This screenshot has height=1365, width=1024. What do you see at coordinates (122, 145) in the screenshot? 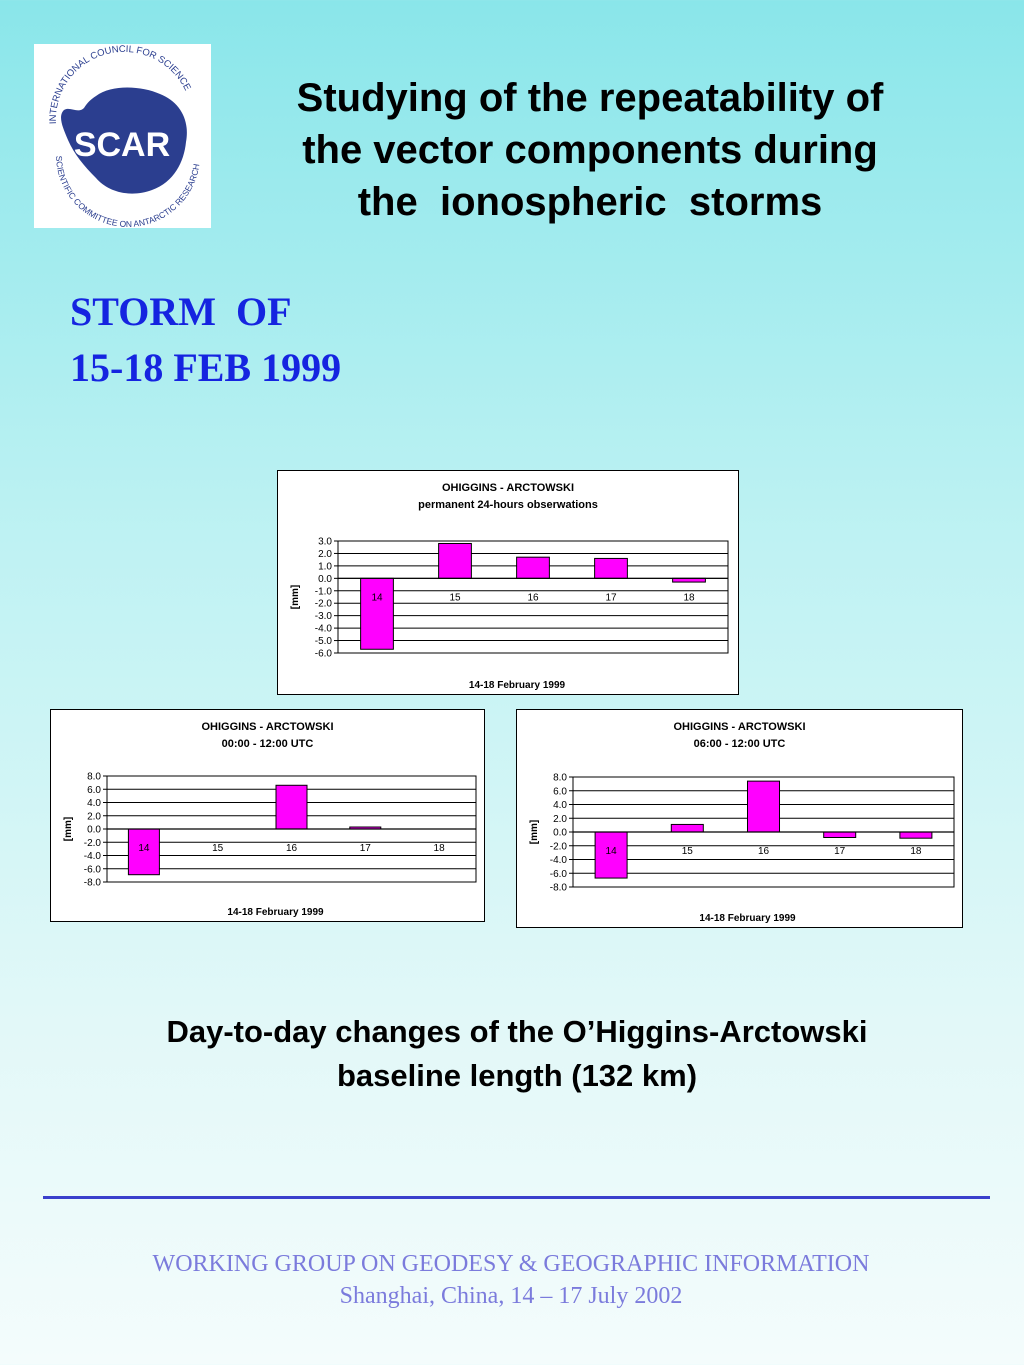
I see `logo-scar-text: SCAR` at bounding box center [122, 145].